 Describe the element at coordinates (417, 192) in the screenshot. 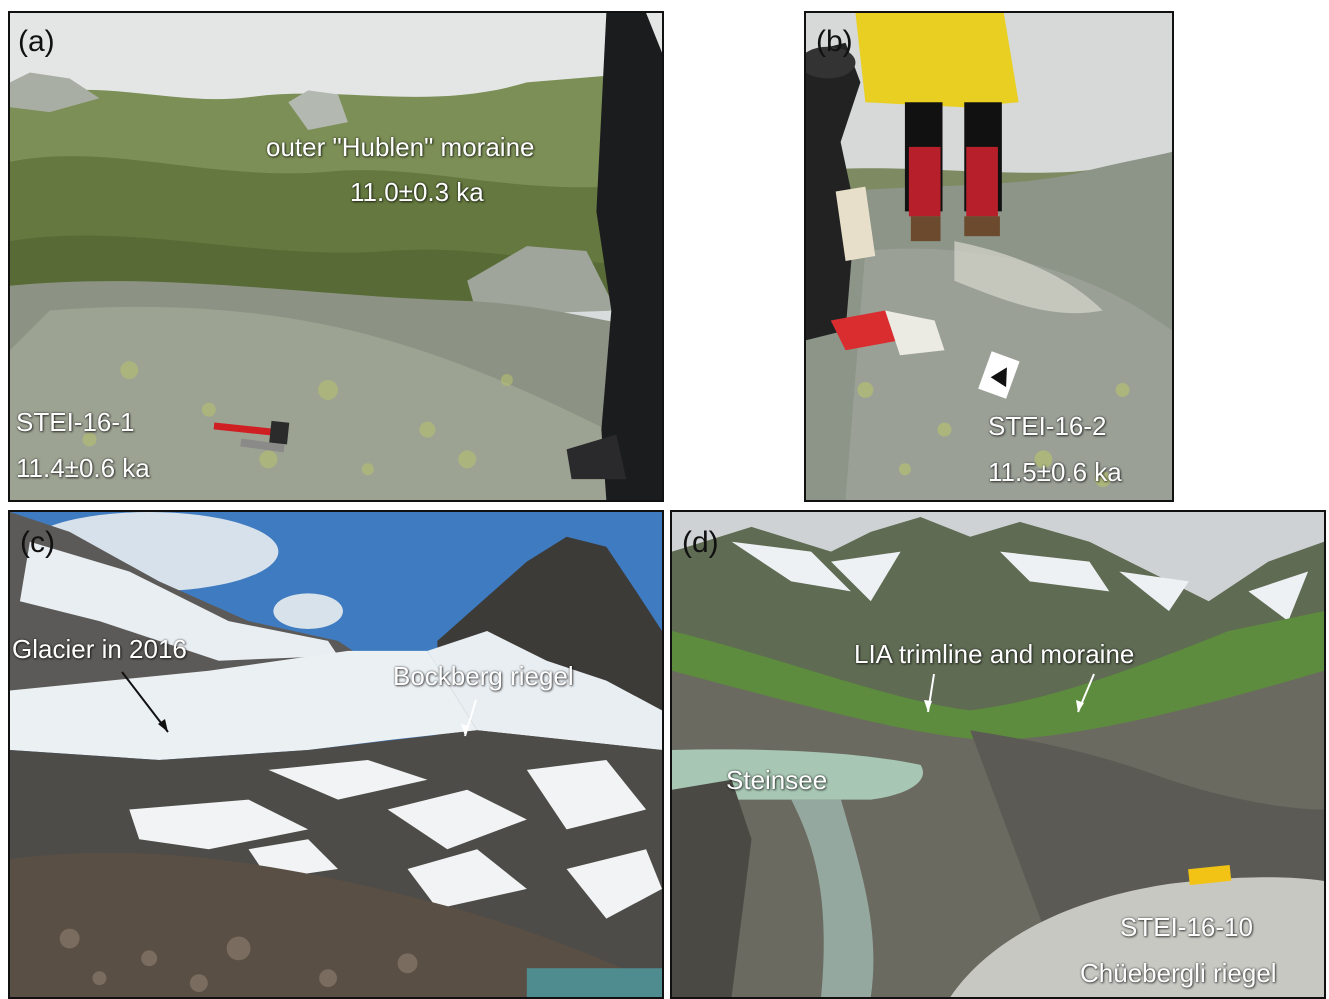

I see `moraine-age-label: 11.0±0.3 ka` at that location.